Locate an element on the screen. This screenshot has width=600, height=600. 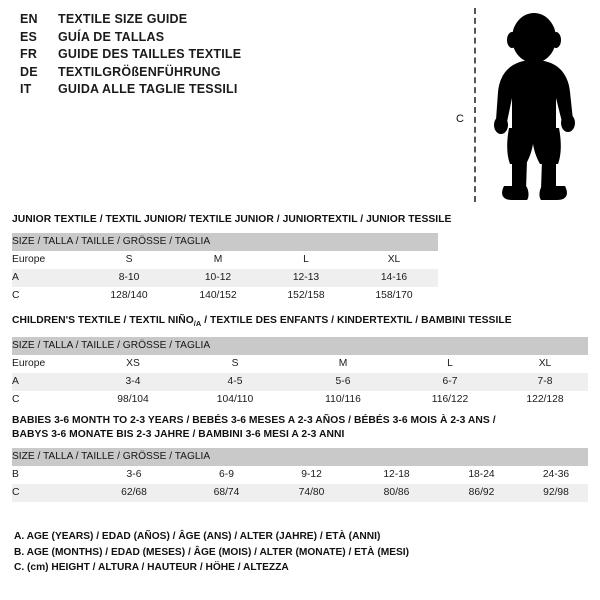
table-cell: 140/152 is located at coordinates (218, 296).